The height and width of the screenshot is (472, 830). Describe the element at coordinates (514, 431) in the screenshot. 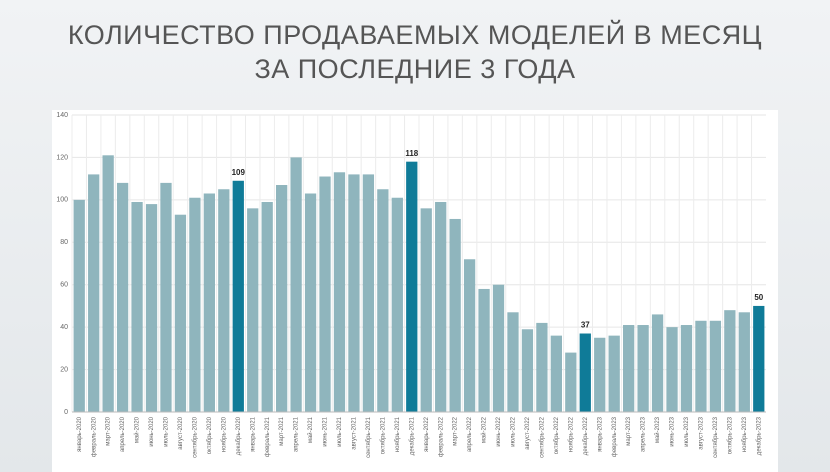

I see `x-tick-label: июль-2022` at that location.